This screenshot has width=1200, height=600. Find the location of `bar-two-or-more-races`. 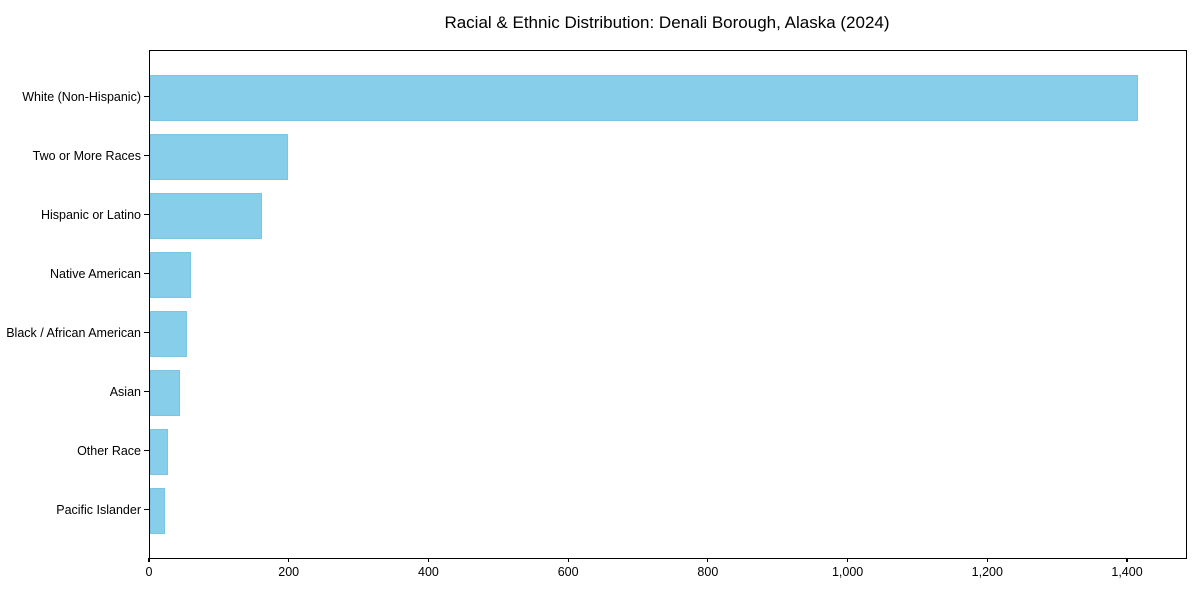

bar-two-or-more-races is located at coordinates (219, 156).